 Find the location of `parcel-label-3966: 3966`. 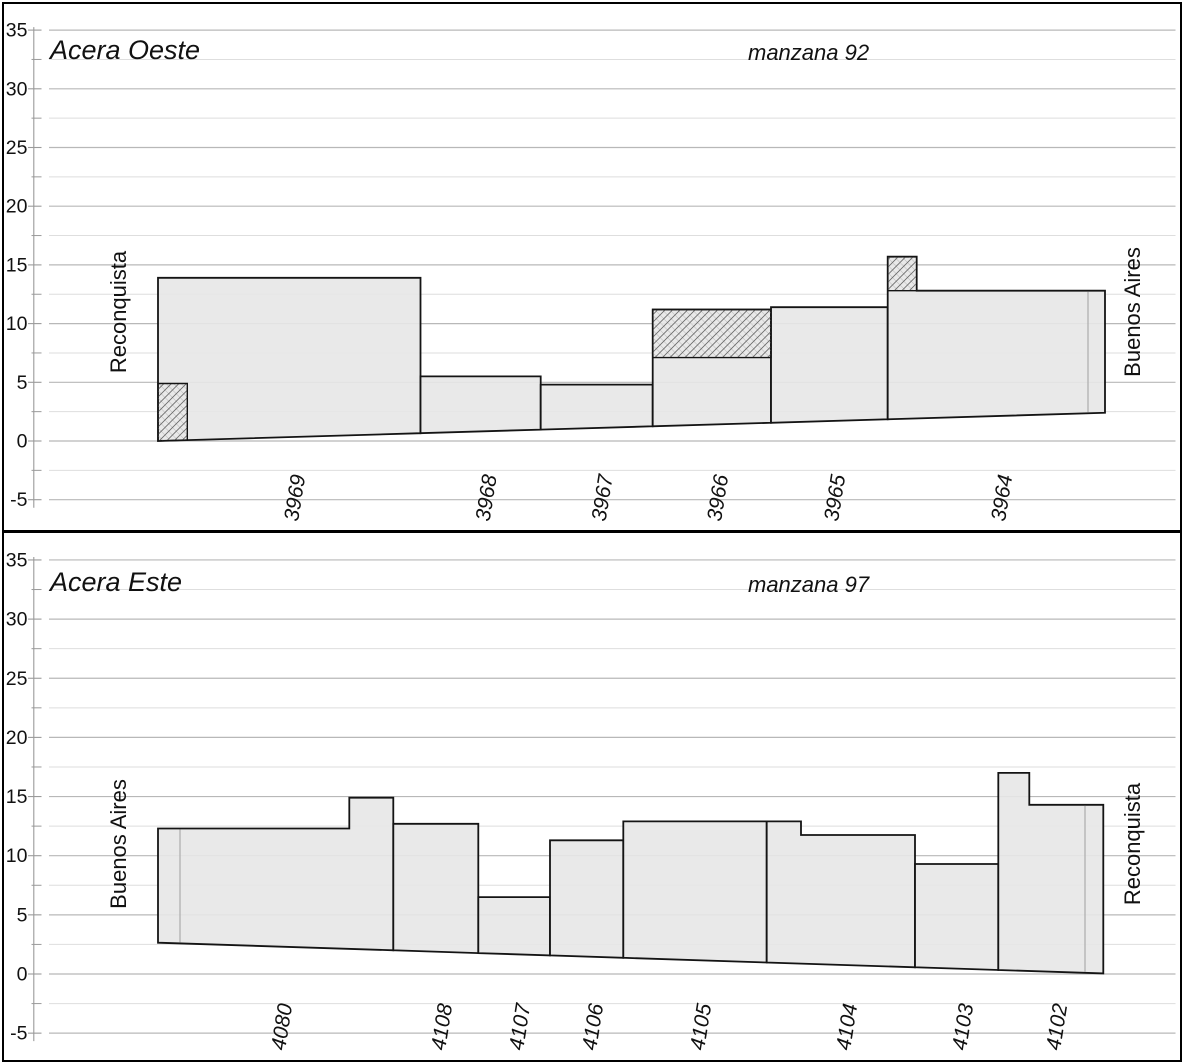

parcel-label-3966: 3966 is located at coordinates (718, 498).